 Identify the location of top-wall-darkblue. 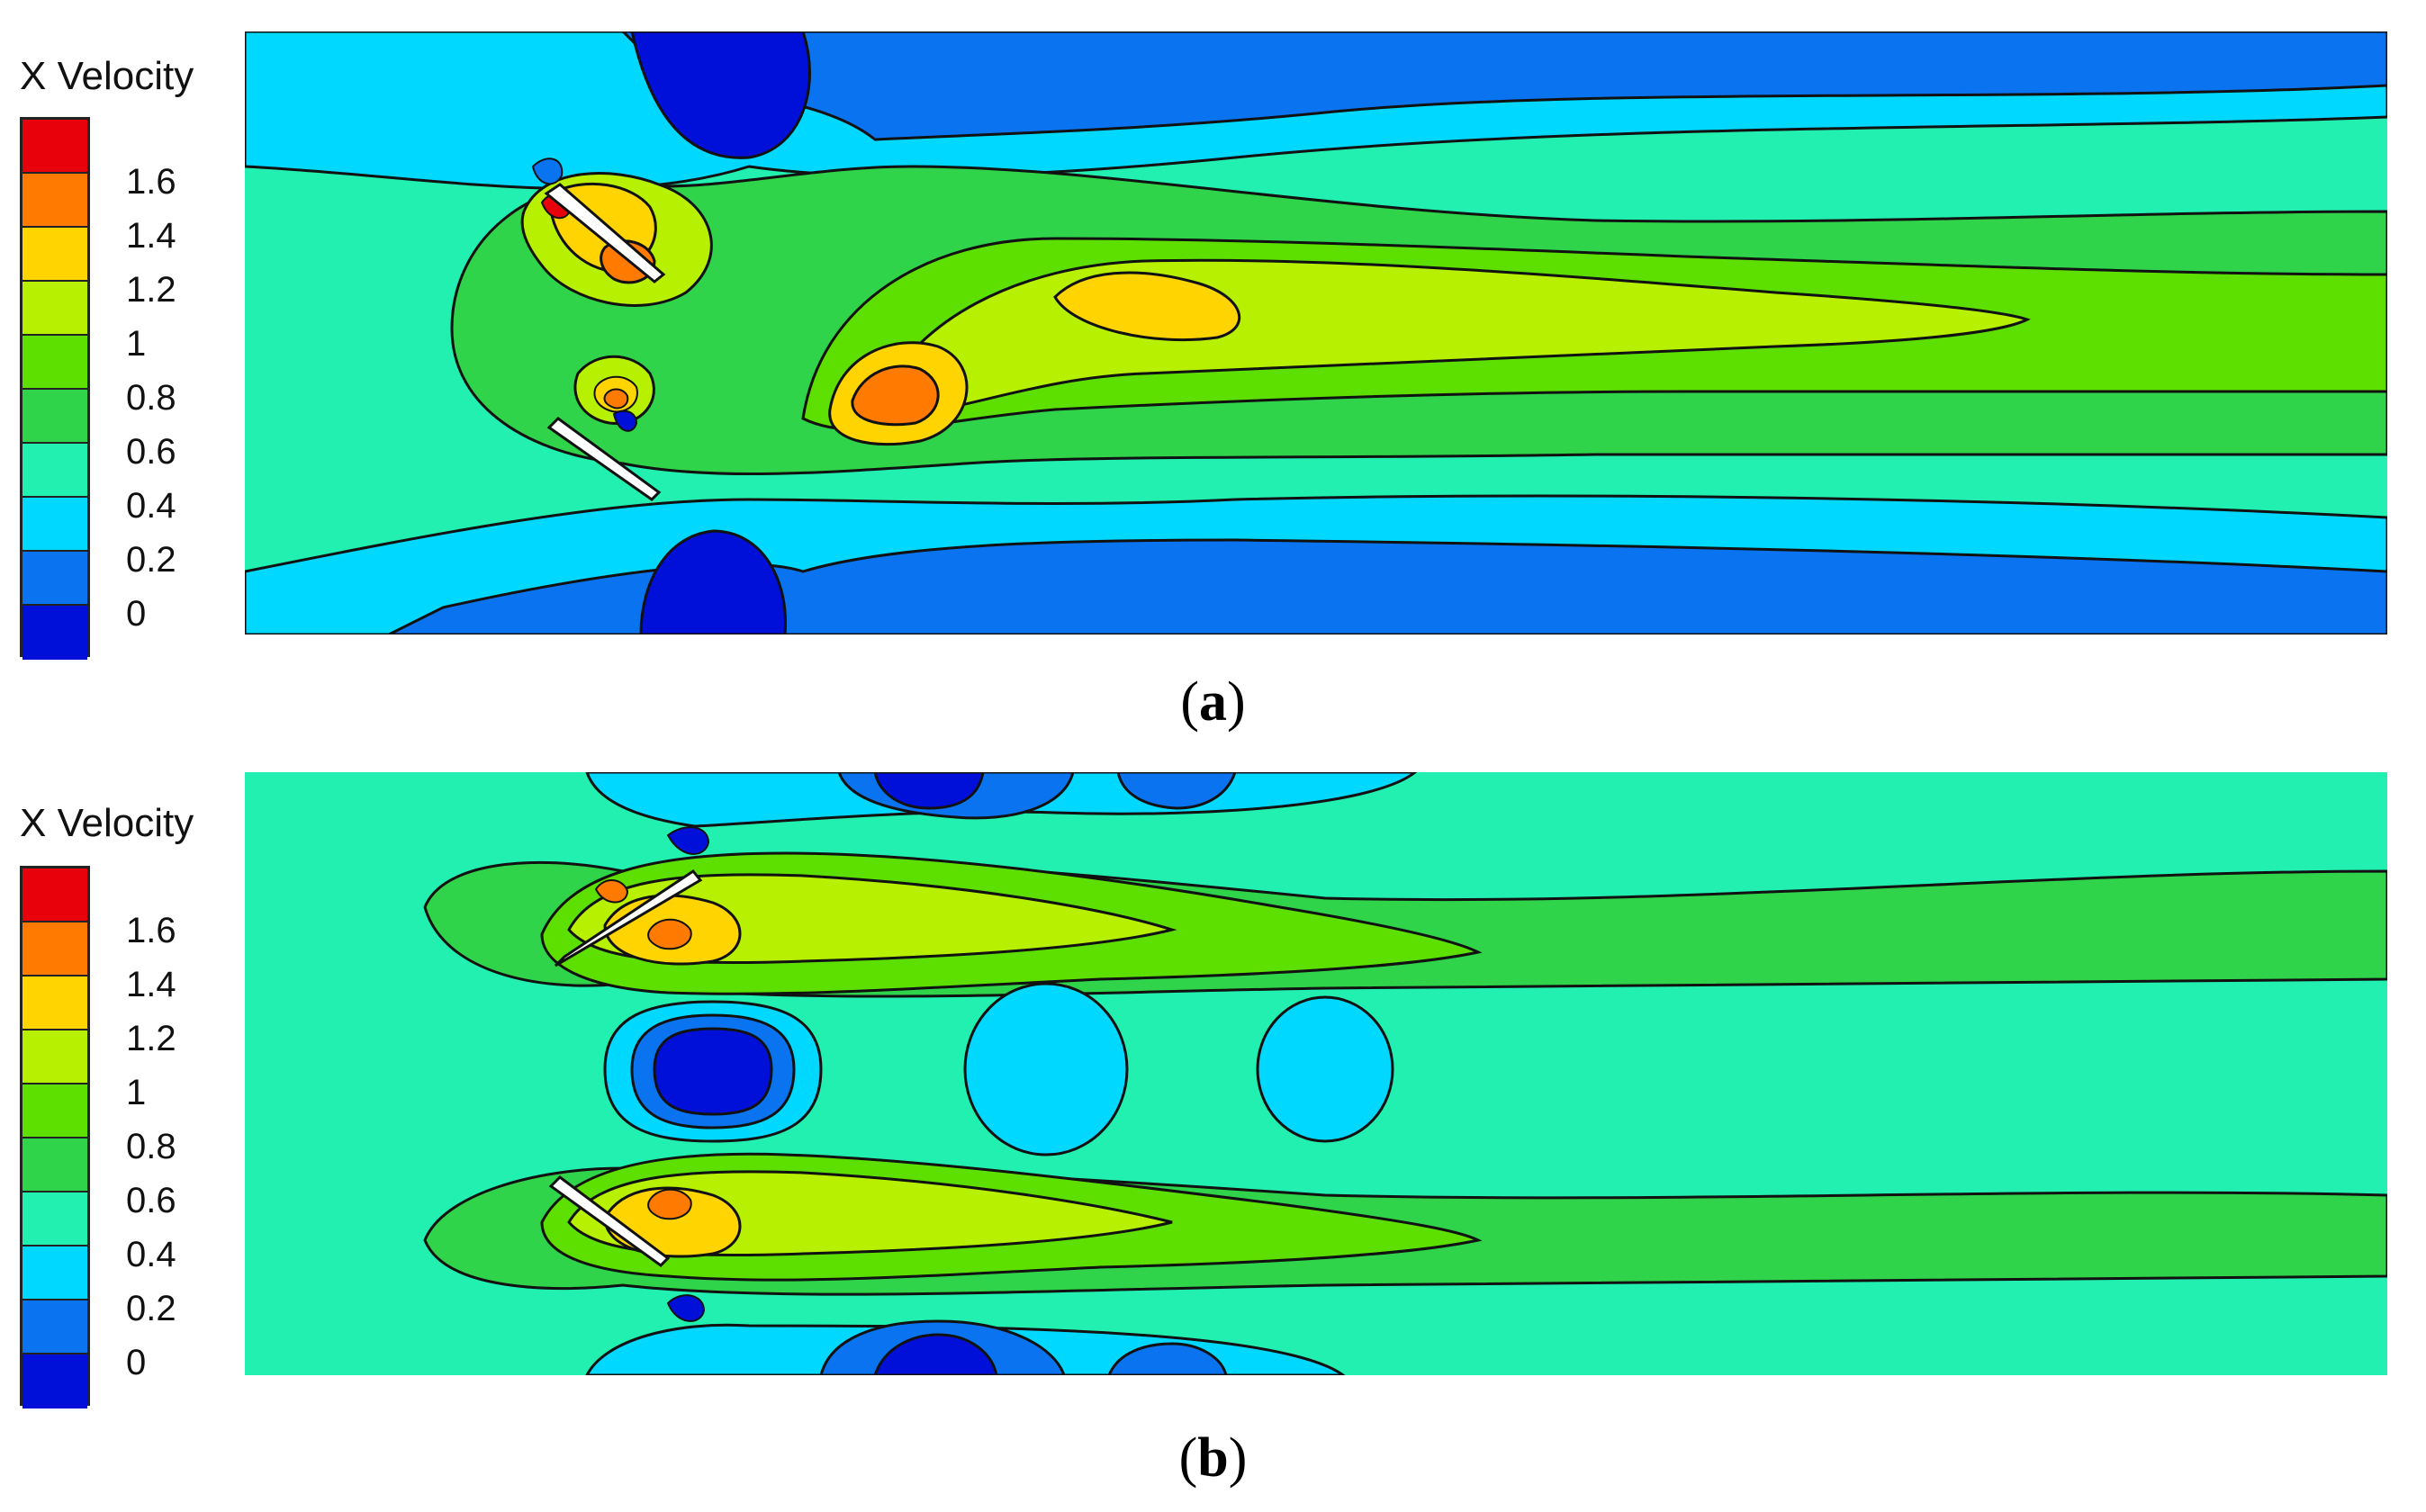
(929, 791).